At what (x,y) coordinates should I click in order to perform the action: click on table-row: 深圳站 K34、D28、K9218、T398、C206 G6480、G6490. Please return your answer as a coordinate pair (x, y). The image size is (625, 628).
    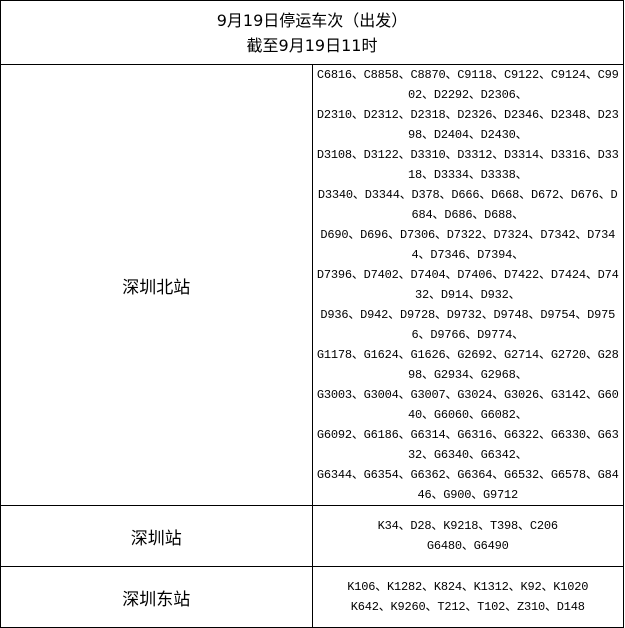
    Looking at the image, I should click on (312, 536).